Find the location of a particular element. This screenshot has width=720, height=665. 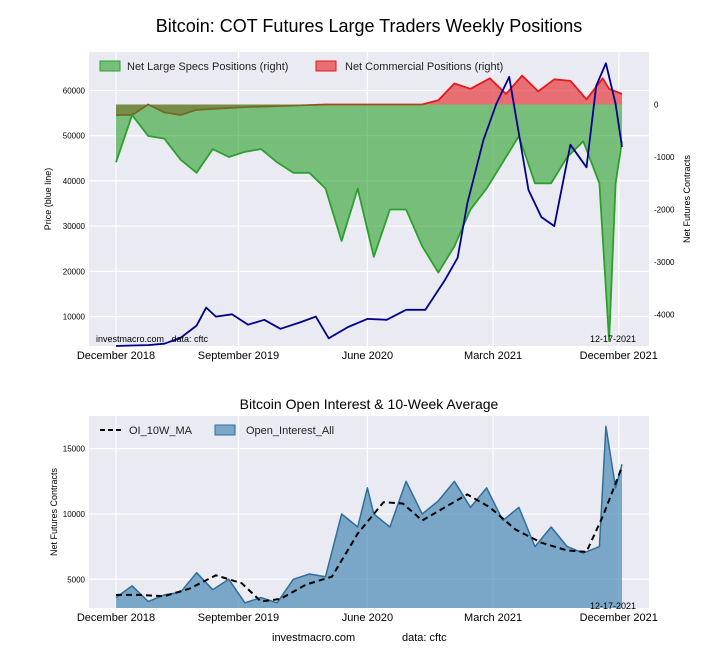

top-y-right-label: Net Futures Contracts is located at coordinates (687, 198).